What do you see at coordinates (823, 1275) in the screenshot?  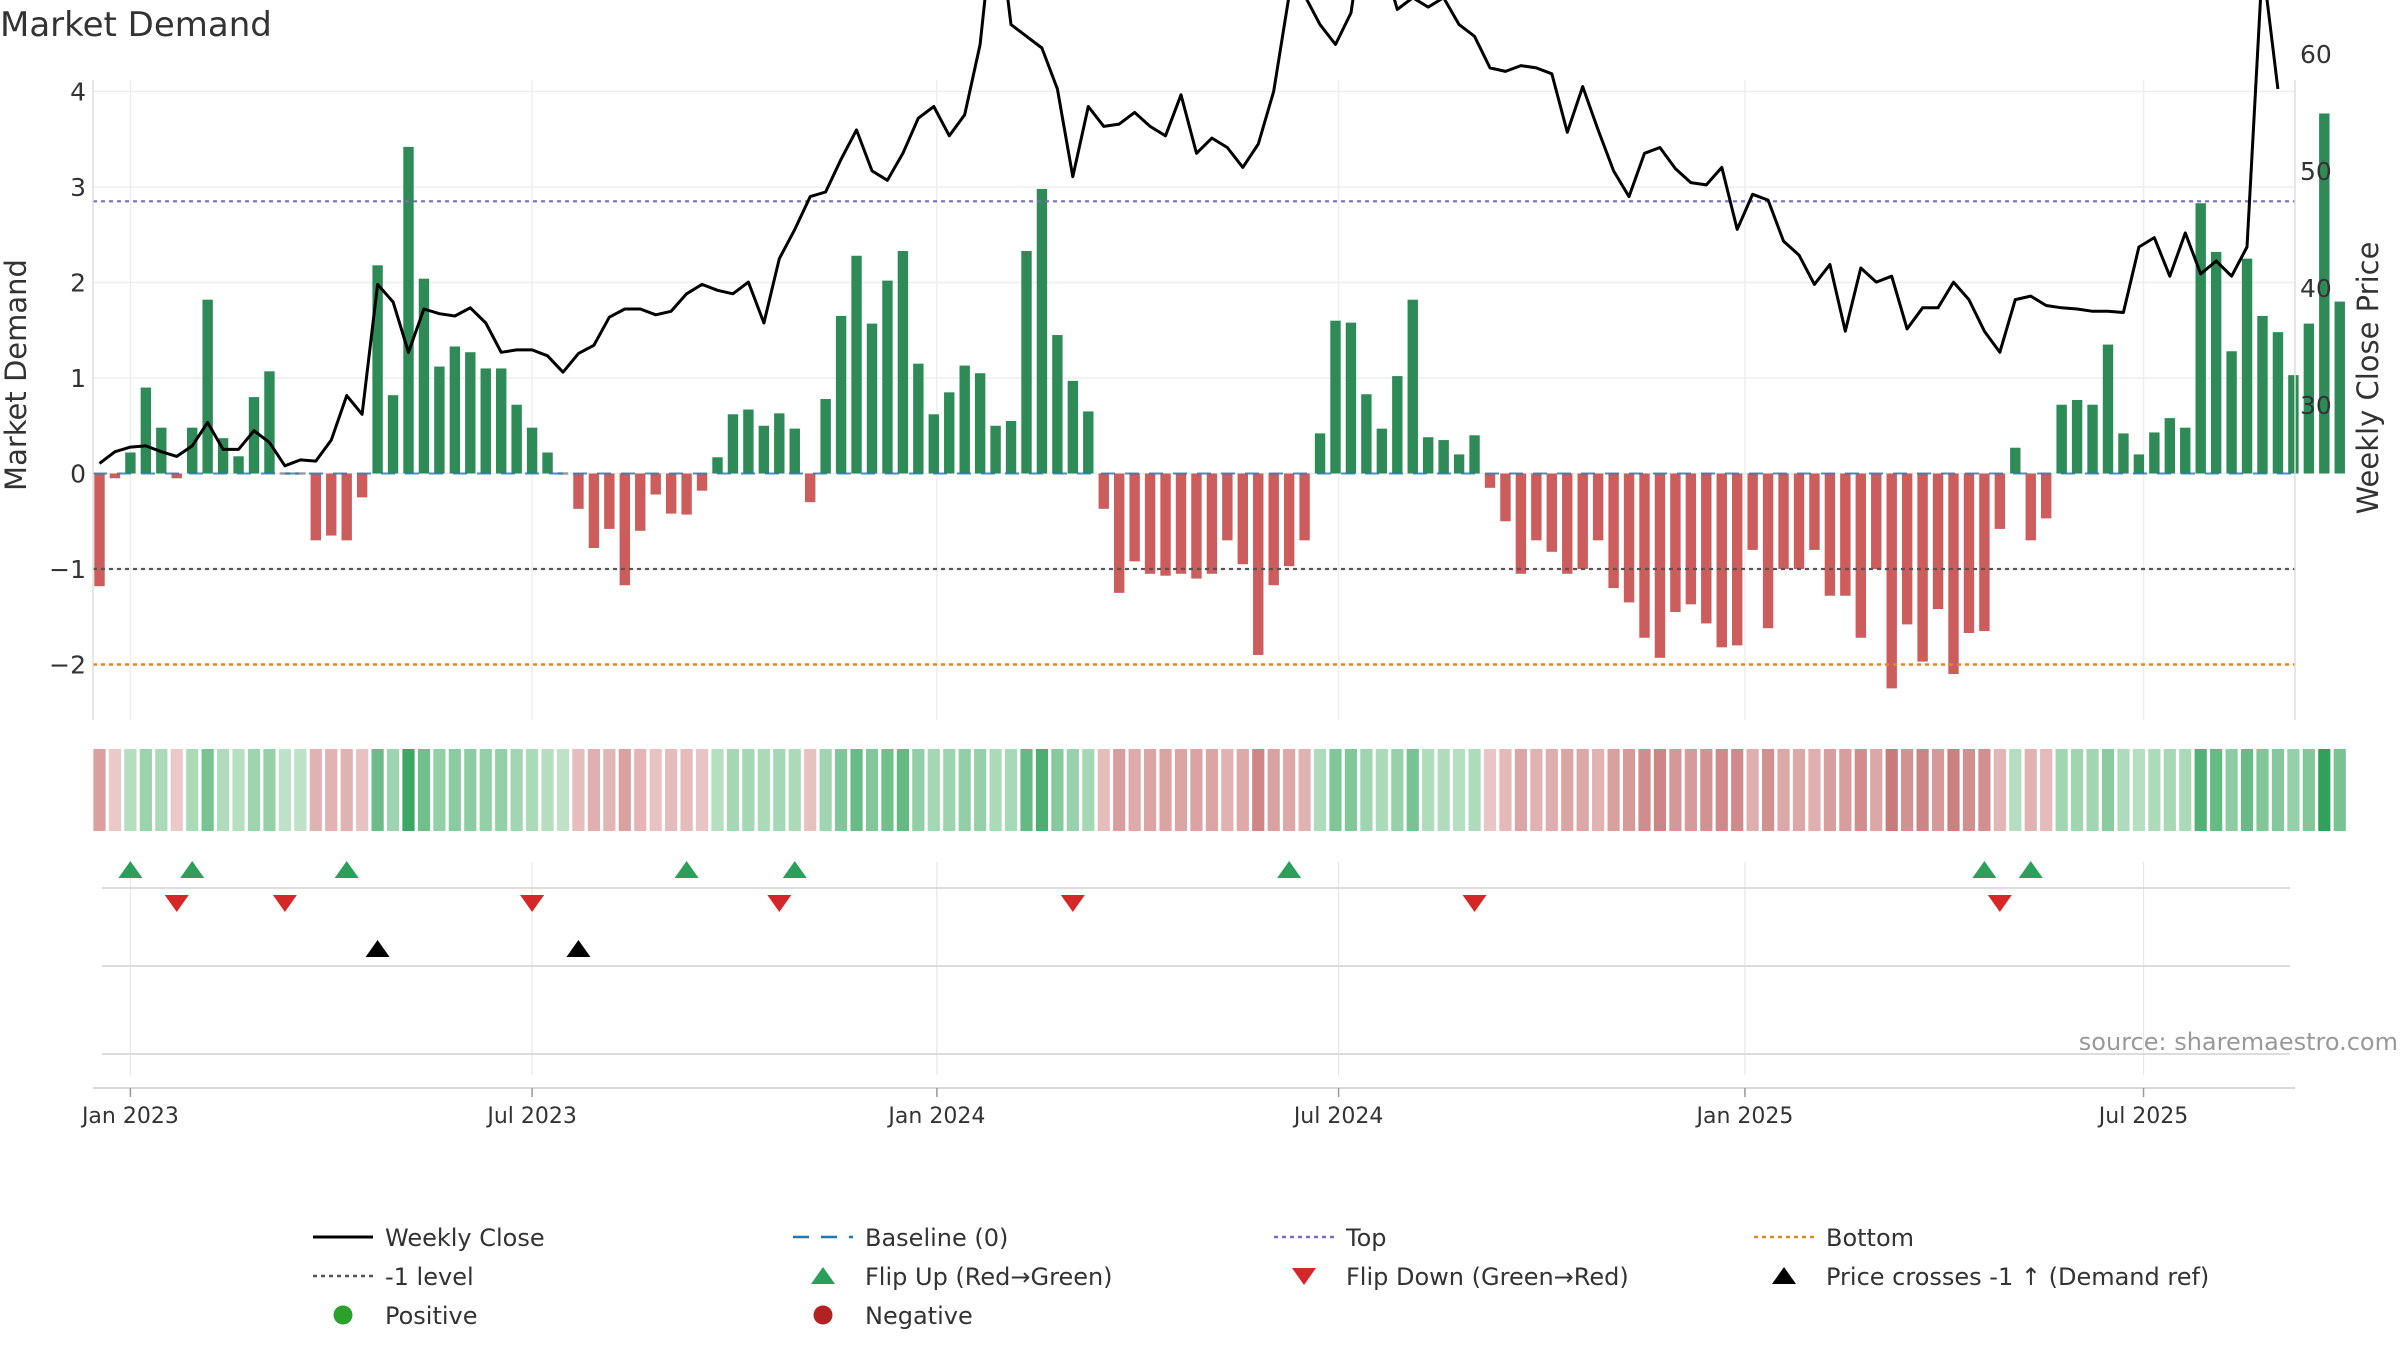 I see `legend-swatch-triangle-up` at bounding box center [823, 1275].